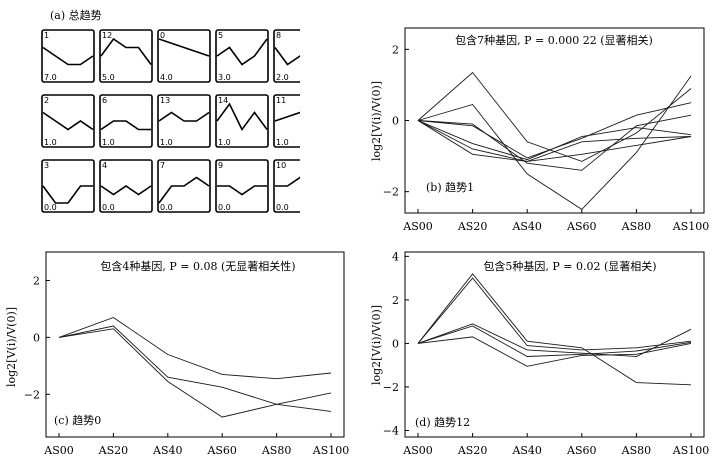  I want to click on overview-profile-floor: 2.0, so click(282, 77).